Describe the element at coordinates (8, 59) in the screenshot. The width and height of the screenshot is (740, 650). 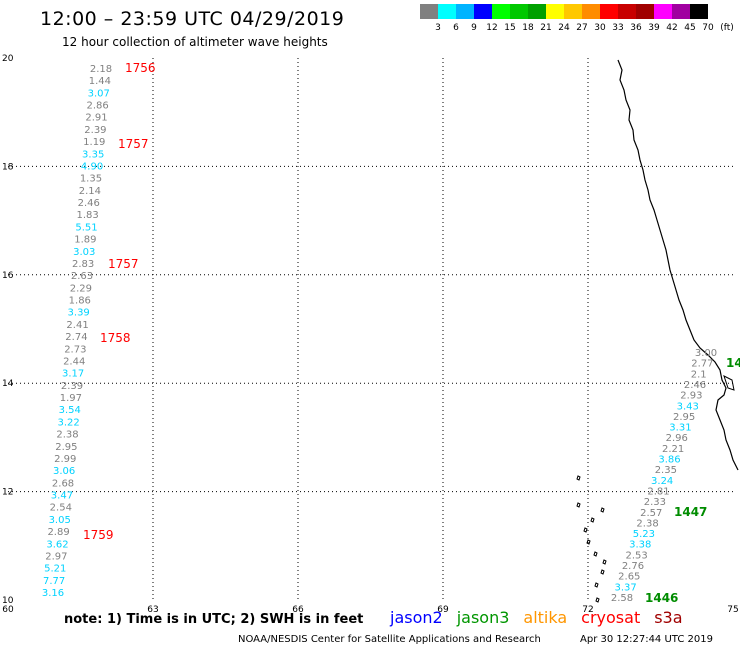
I see `y-tick-label: 20` at that location.